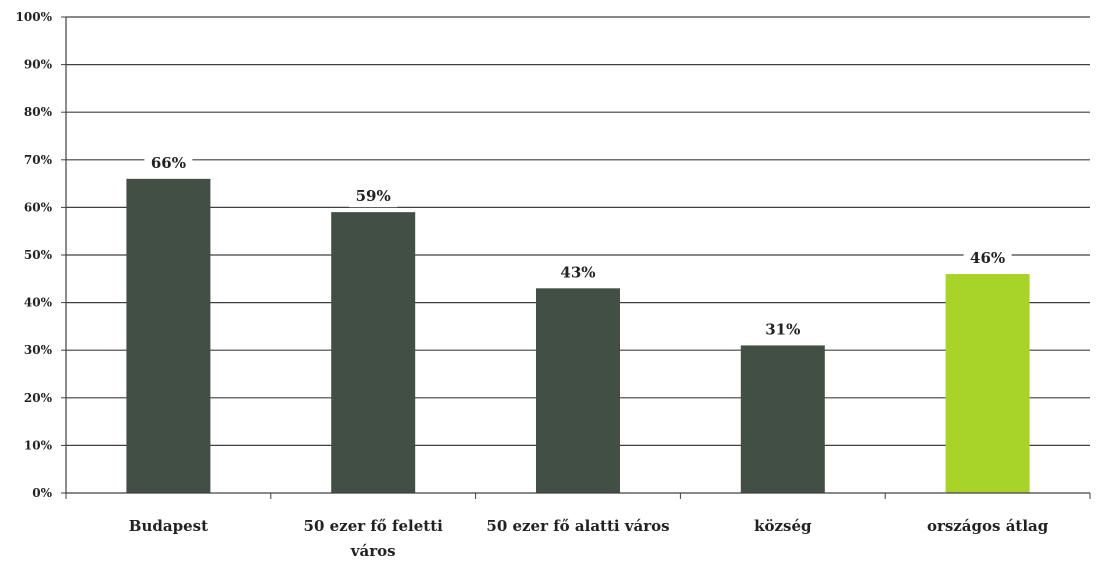 The image size is (1096, 564). Describe the element at coordinates (42, 493) in the screenshot. I see `y-tick-label: 0%` at that location.